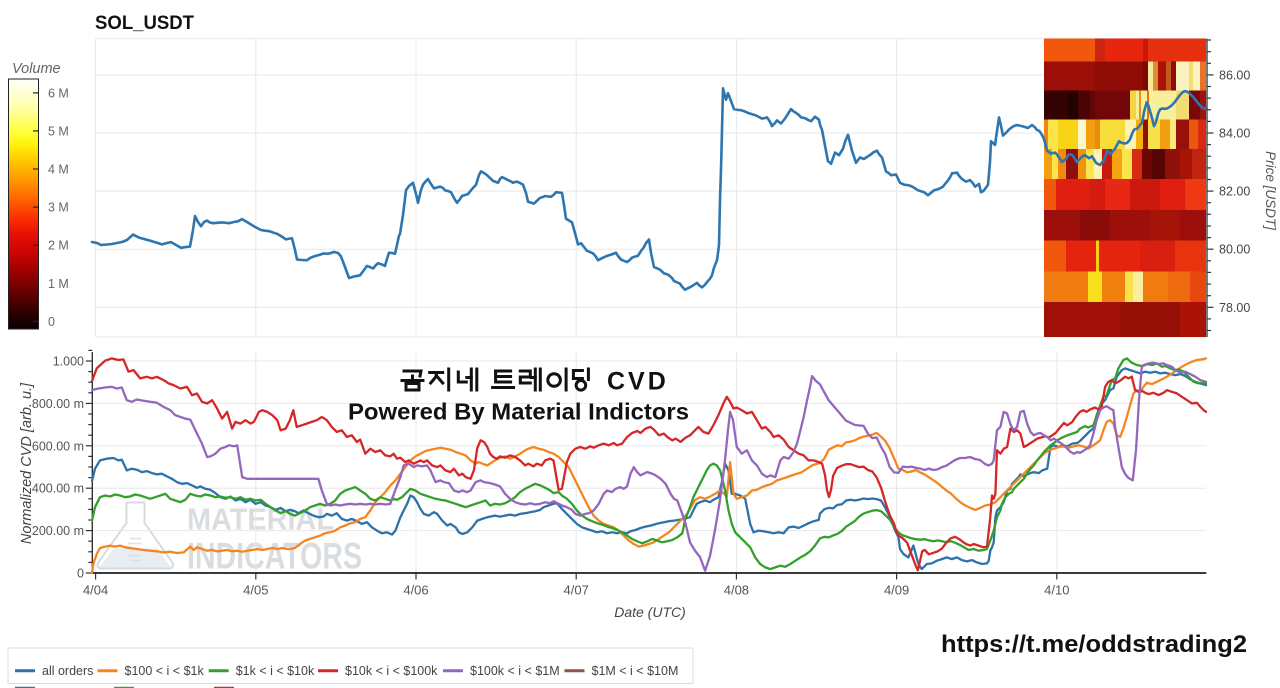  Describe the element at coordinates (1234, 134) in the screenshot. I see `svg-text: 84.00` at that location.